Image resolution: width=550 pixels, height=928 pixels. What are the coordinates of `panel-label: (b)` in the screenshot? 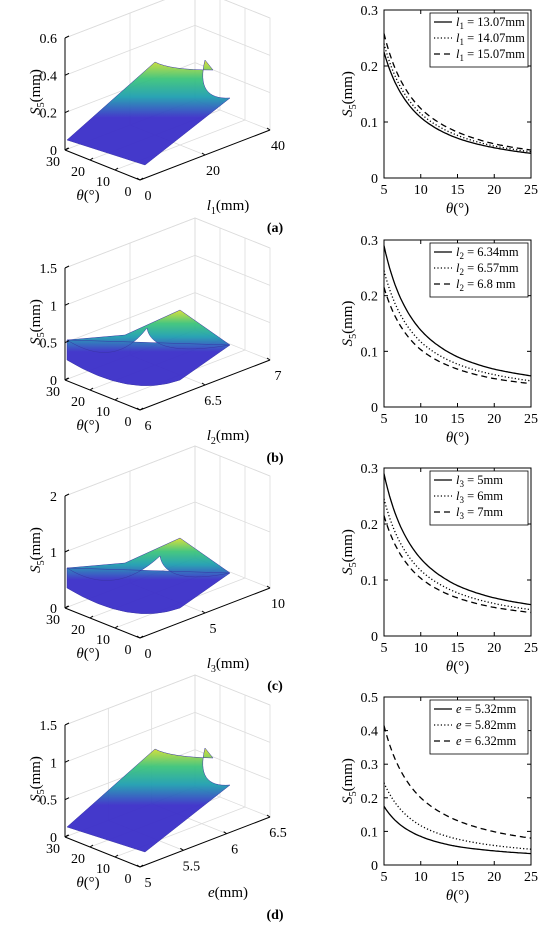 It's located at (274, 458).